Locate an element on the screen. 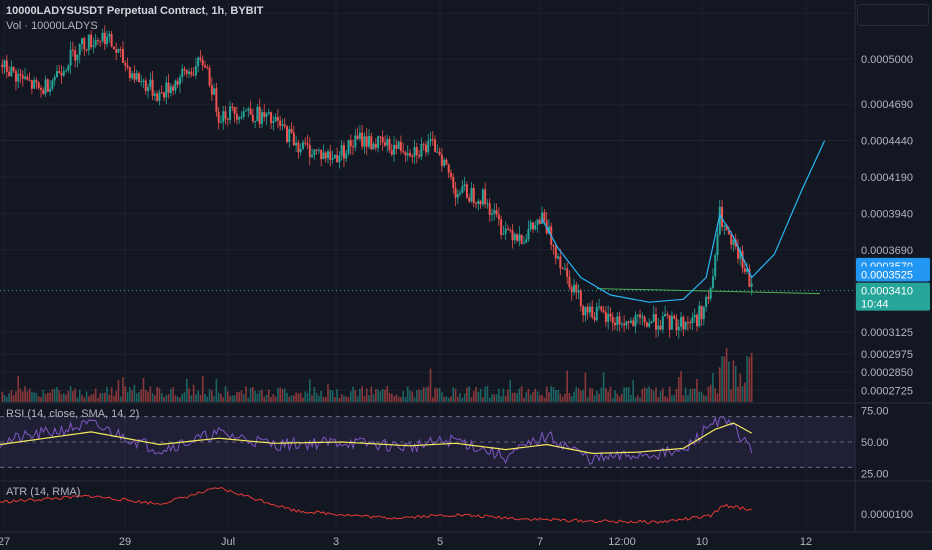 Image resolution: width=932 pixels, height=550 pixels. scale-toggle-button is located at coordinates (893, 15).